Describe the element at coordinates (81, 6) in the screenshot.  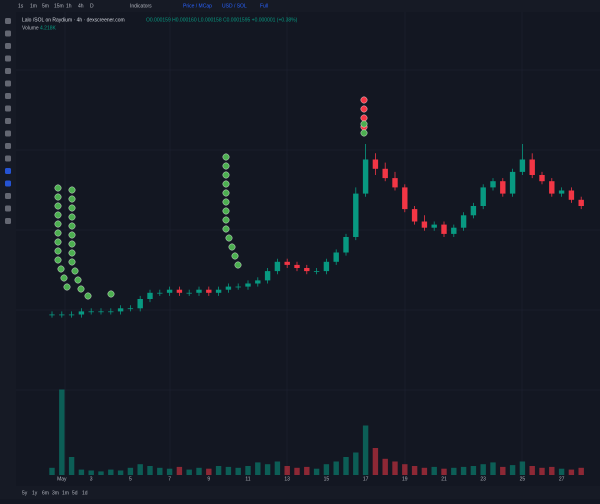
I see `interval-button: 4h` at that location.